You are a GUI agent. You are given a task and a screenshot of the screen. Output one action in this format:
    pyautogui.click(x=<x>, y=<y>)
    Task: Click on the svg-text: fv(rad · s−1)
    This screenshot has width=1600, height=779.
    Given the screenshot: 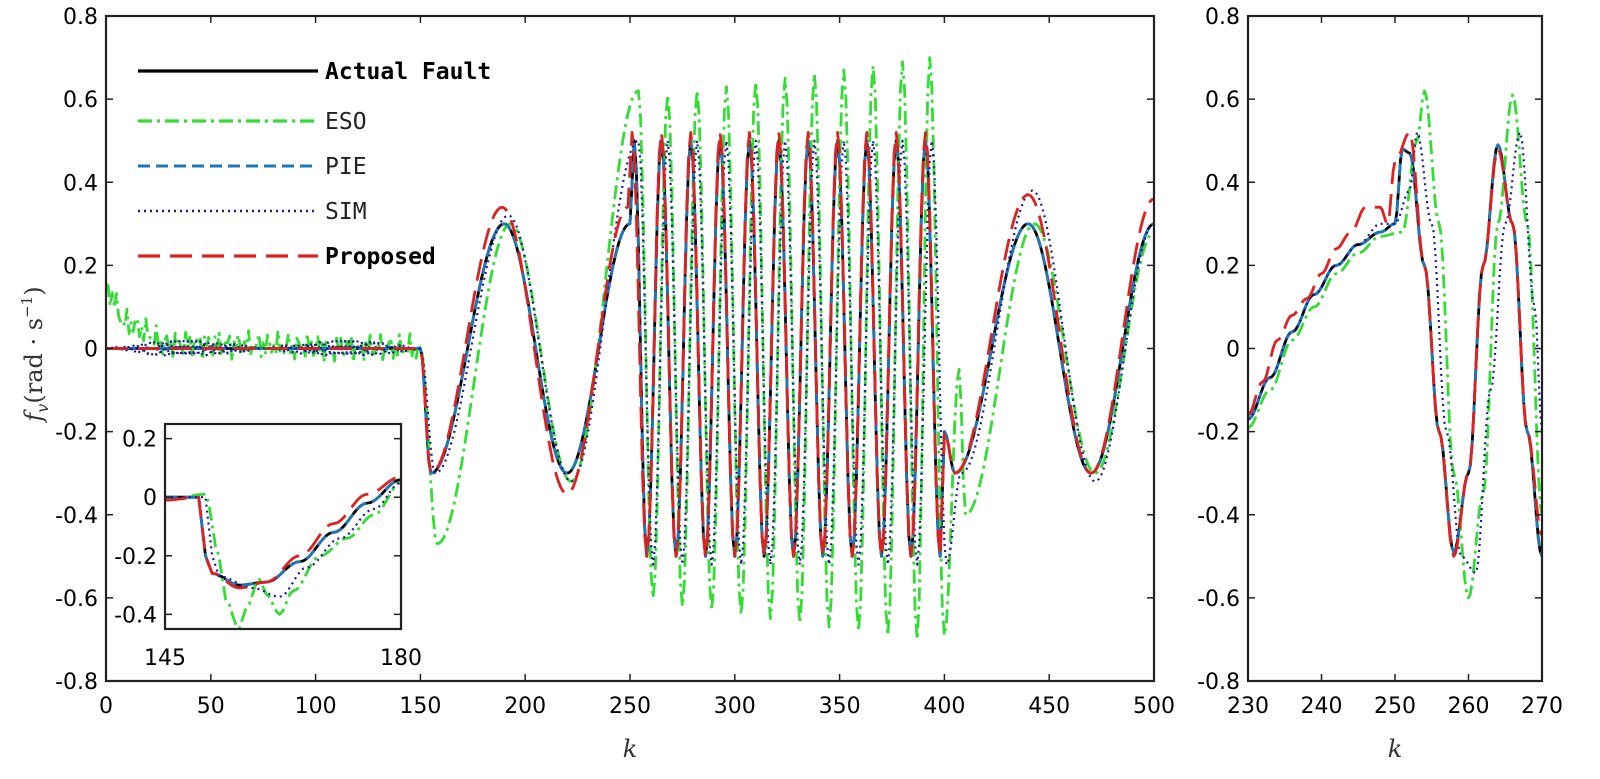 What is the action you would take?
    pyautogui.click(x=35, y=354)
    